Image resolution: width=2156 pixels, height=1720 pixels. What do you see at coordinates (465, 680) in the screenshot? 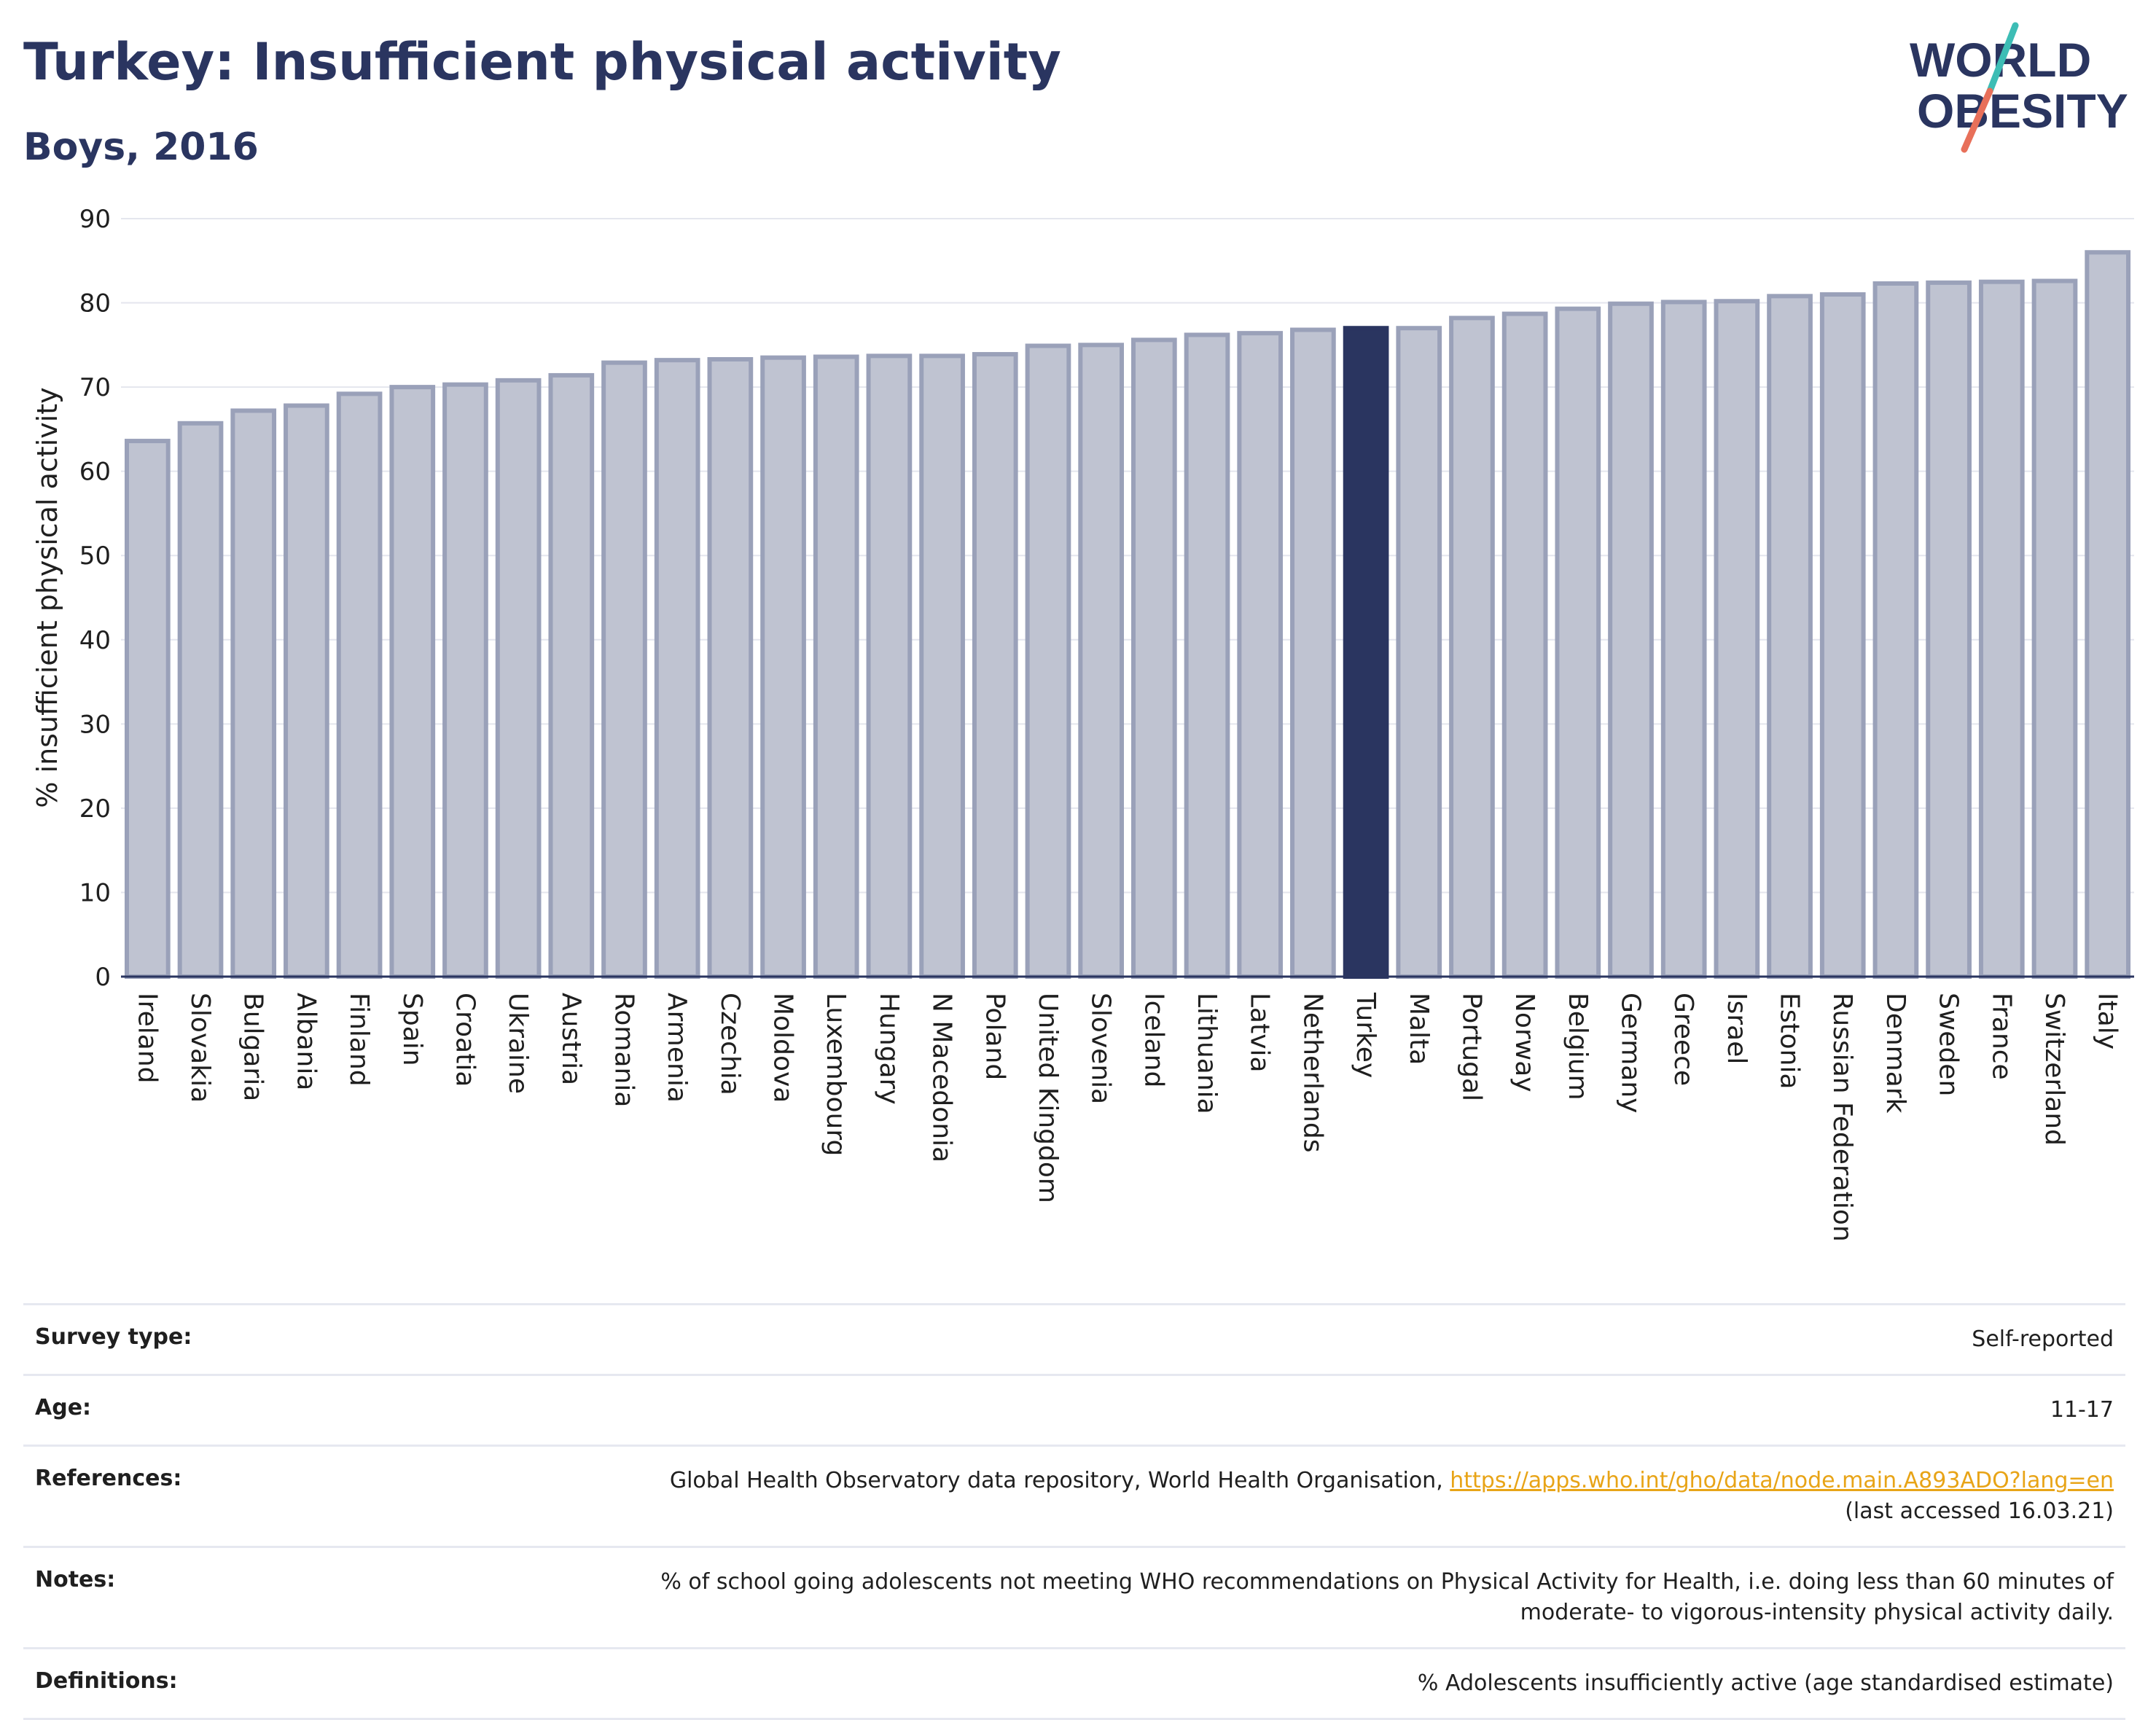
I see `bar-croatia` at bounding box center [465, 680].